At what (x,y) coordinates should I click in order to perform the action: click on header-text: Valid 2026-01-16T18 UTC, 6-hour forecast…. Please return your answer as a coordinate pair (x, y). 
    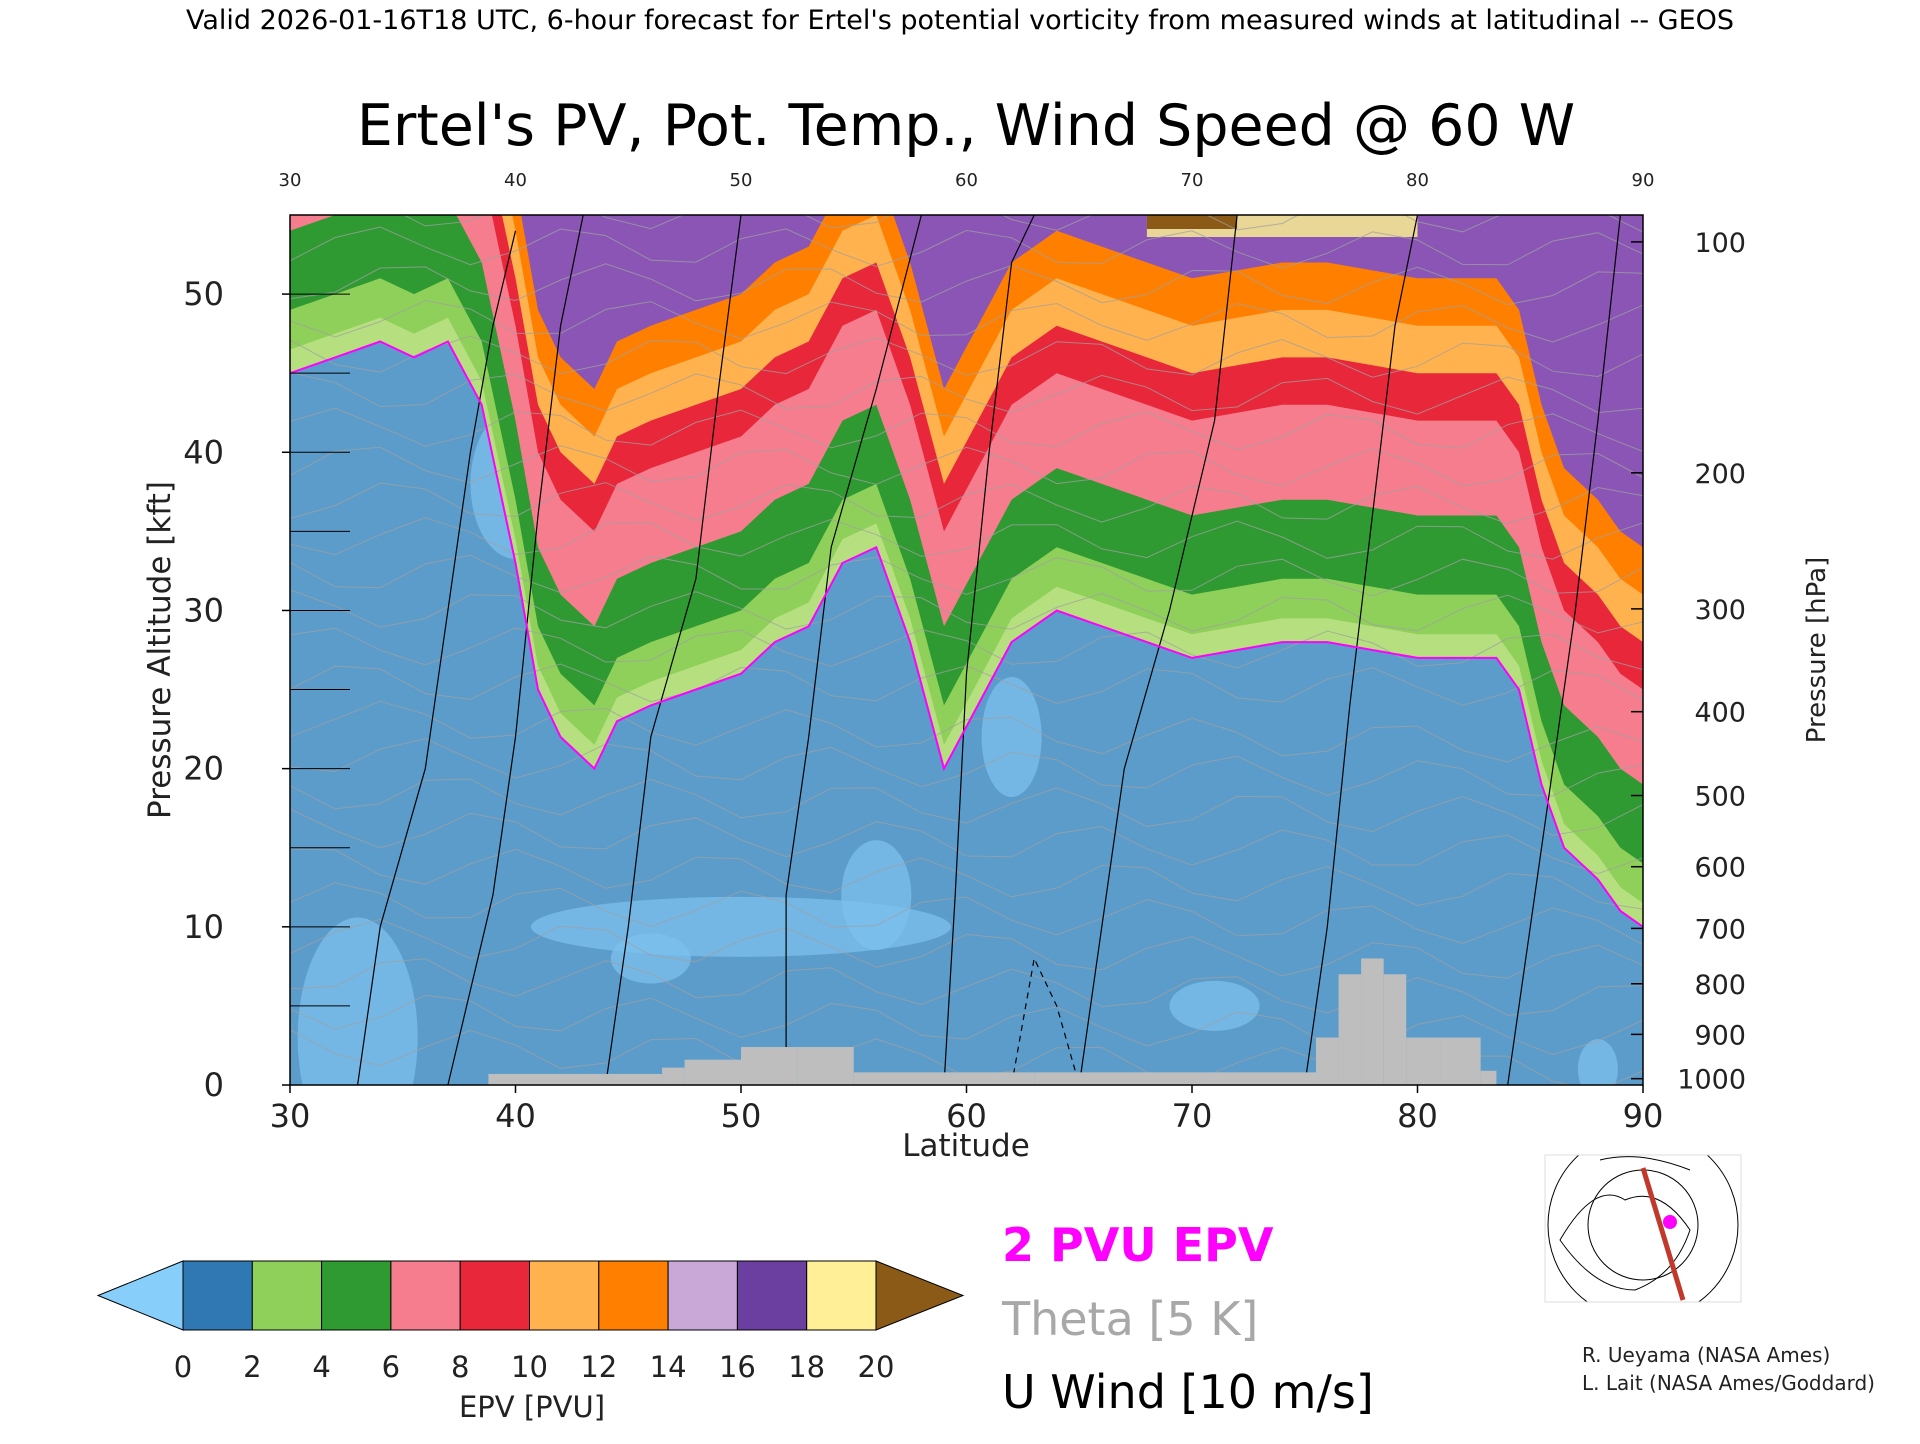
    Looking at the image, I should click on (960, 20).